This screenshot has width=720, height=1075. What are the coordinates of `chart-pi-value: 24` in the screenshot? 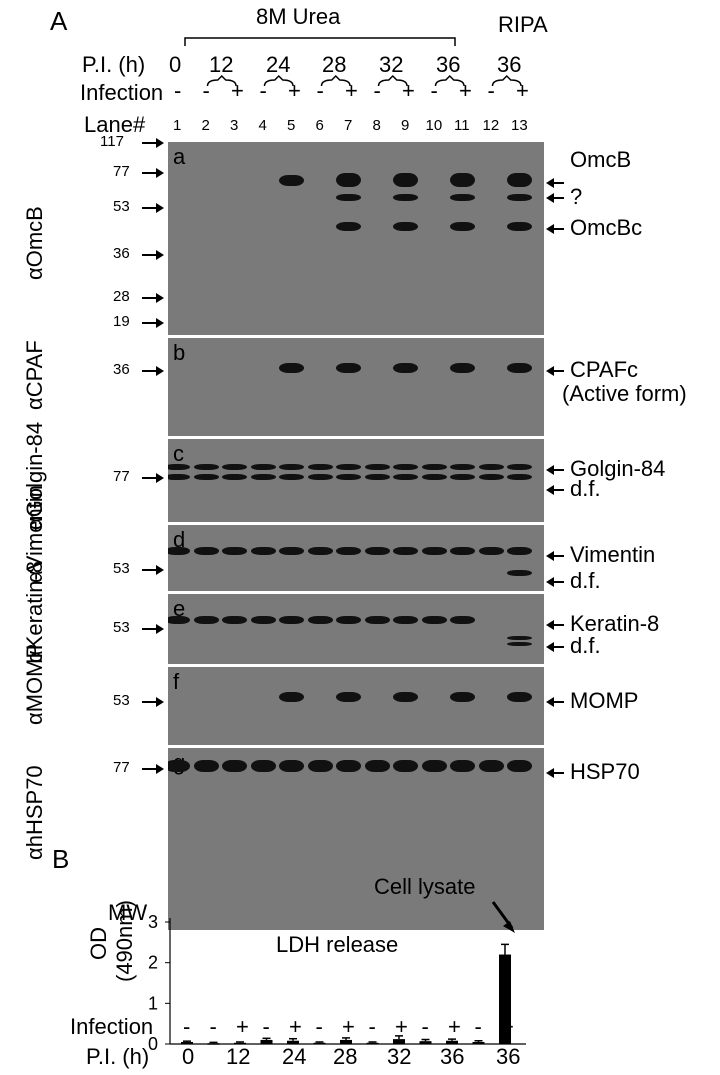 It's located at (294, 1056).